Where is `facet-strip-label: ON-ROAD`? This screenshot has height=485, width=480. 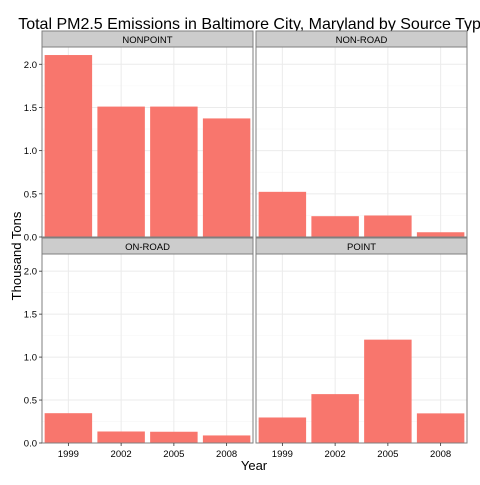 facet-strip-label: ON-ROAD is located at coordinates (147, 247).